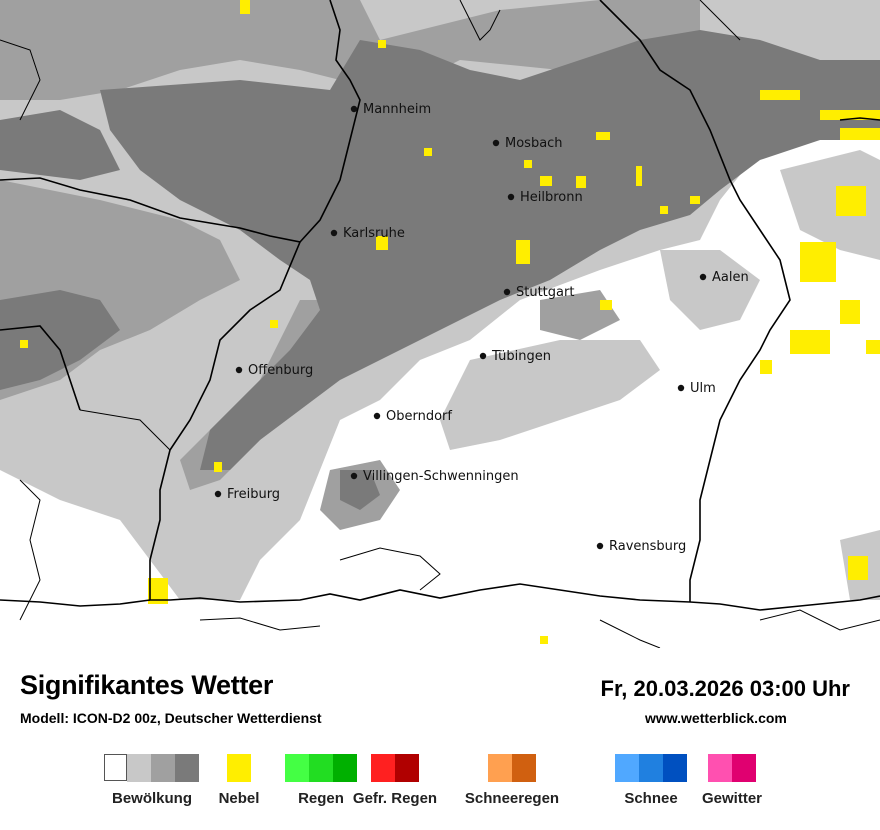 The width and height of the screenshot is (880, 830). What do you see at coordinates (651, 798) in the screenshot?
I see `legend-label: Schnee` at bounding box center [651, 798].